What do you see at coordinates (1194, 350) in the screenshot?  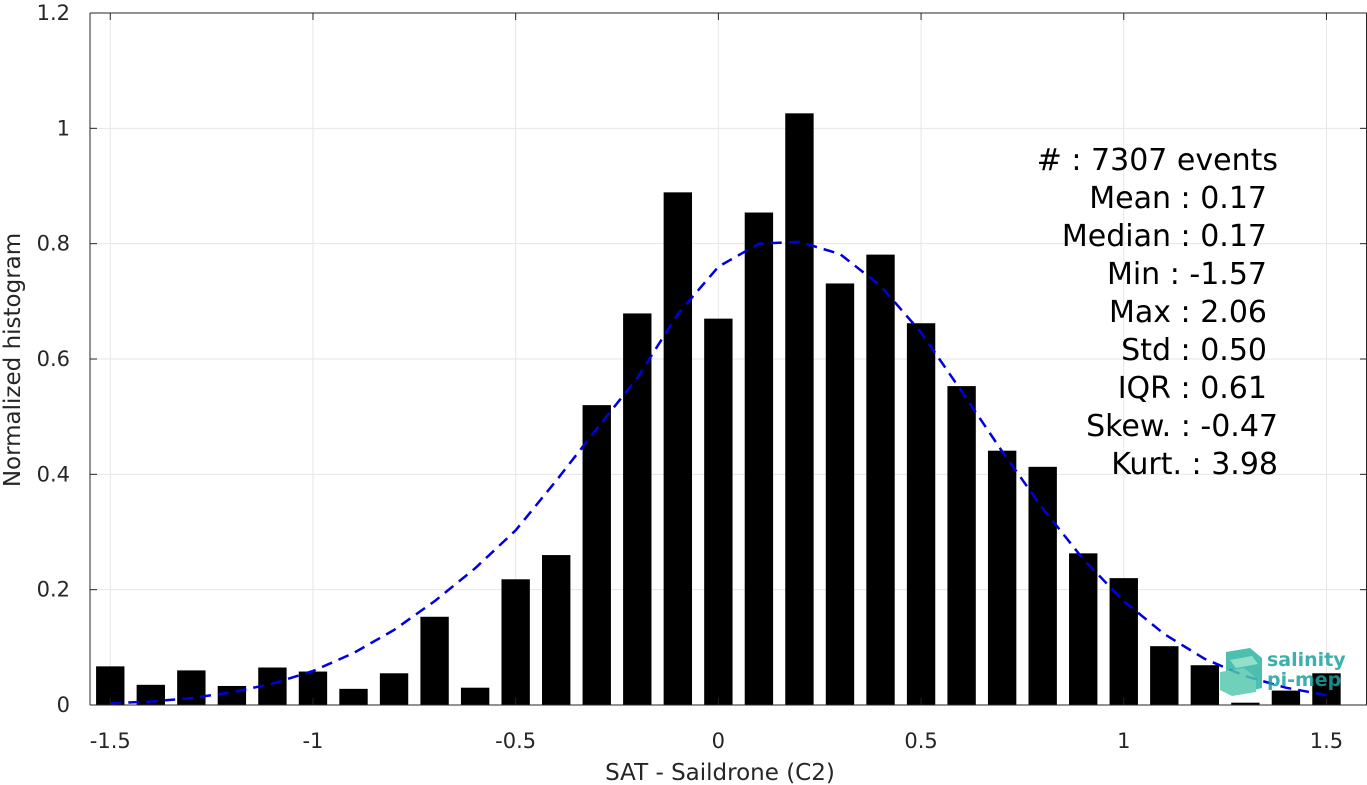 I see `stat-std: Std : 0.50` at bounding box center [1194, 350].